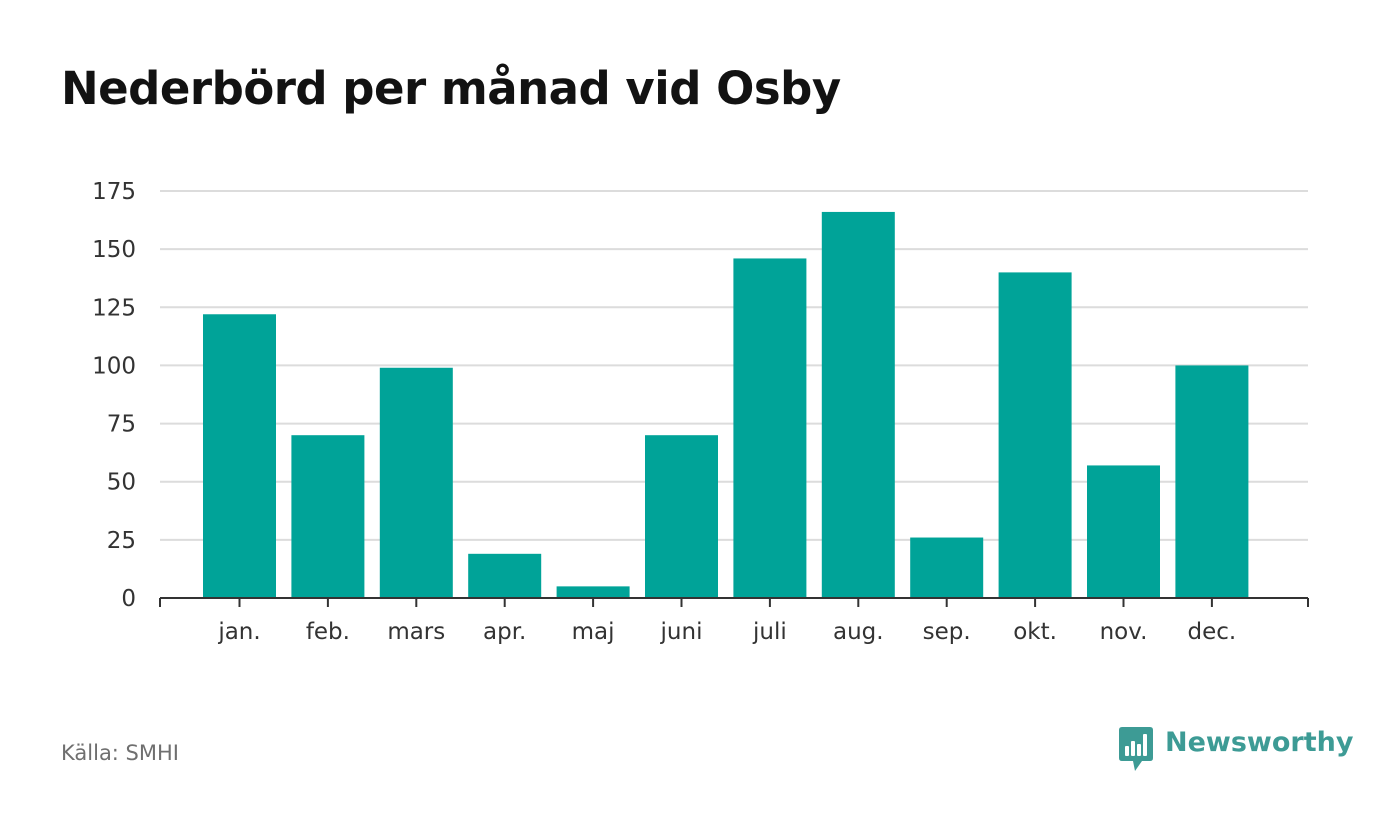  Describe the element at coordinates (1212, 481) in the screenshot. I see `bar-dec` at that location.